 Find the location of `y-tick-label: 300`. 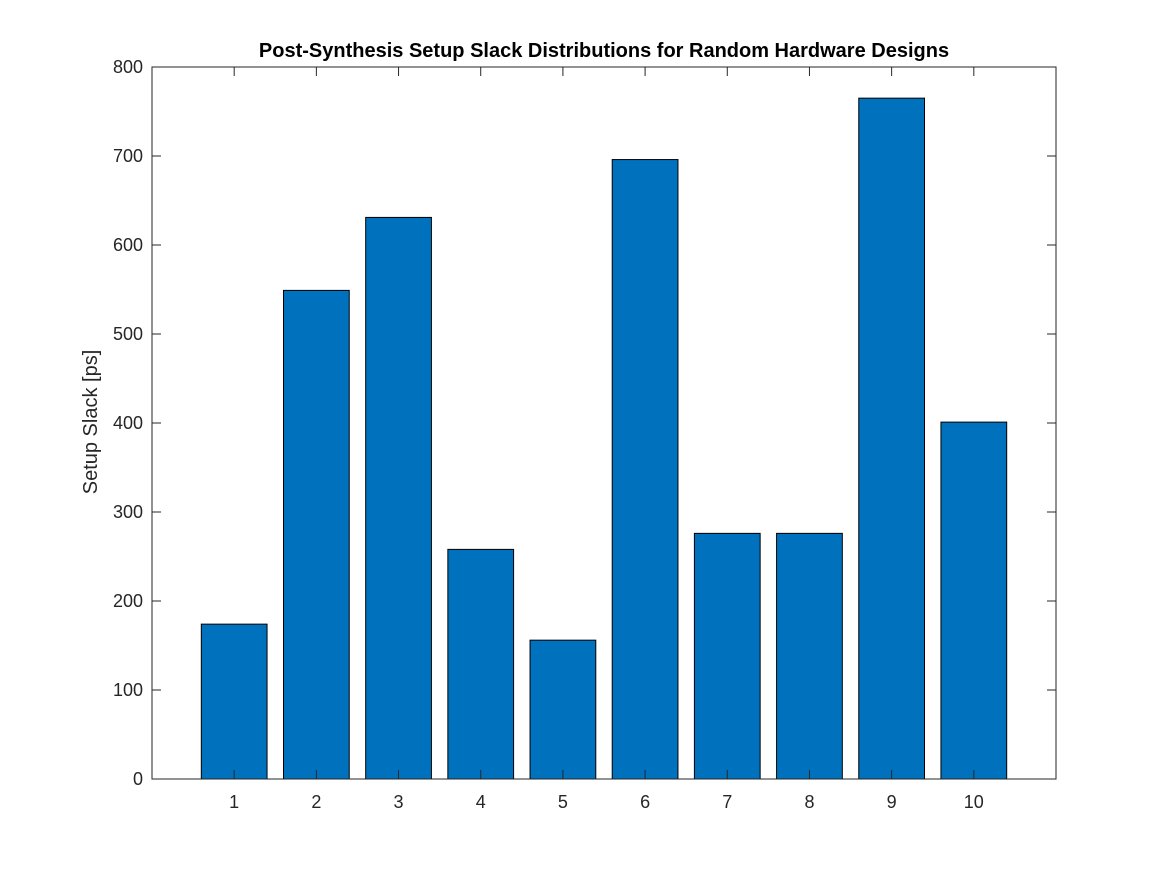

y-tick-label: 300 is located at coordinates (128, 512).